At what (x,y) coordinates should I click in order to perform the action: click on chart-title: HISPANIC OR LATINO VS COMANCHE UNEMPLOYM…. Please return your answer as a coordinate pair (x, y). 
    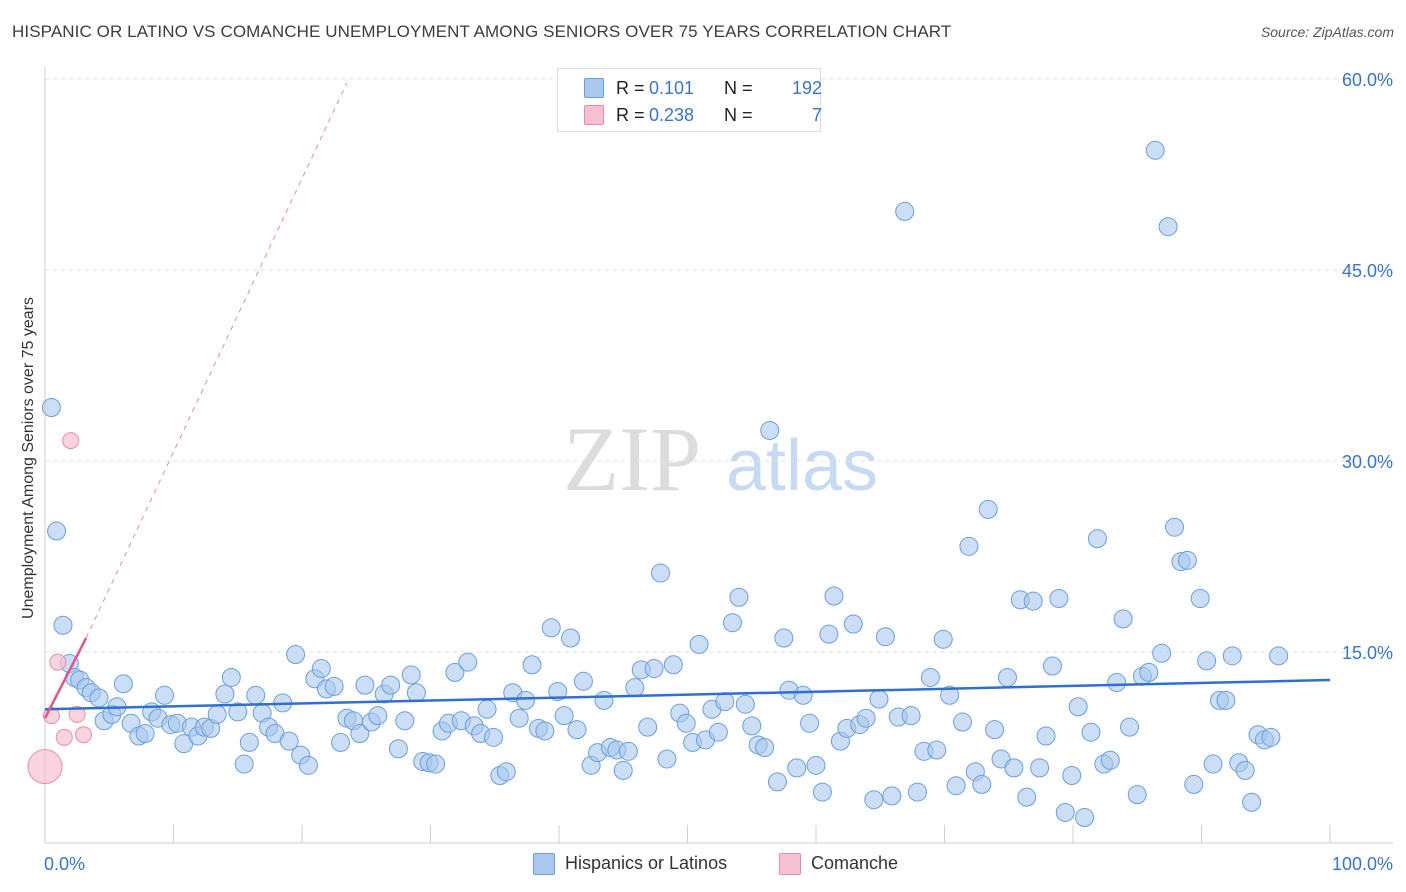
    Looking at the image, I should click on (482, 31).